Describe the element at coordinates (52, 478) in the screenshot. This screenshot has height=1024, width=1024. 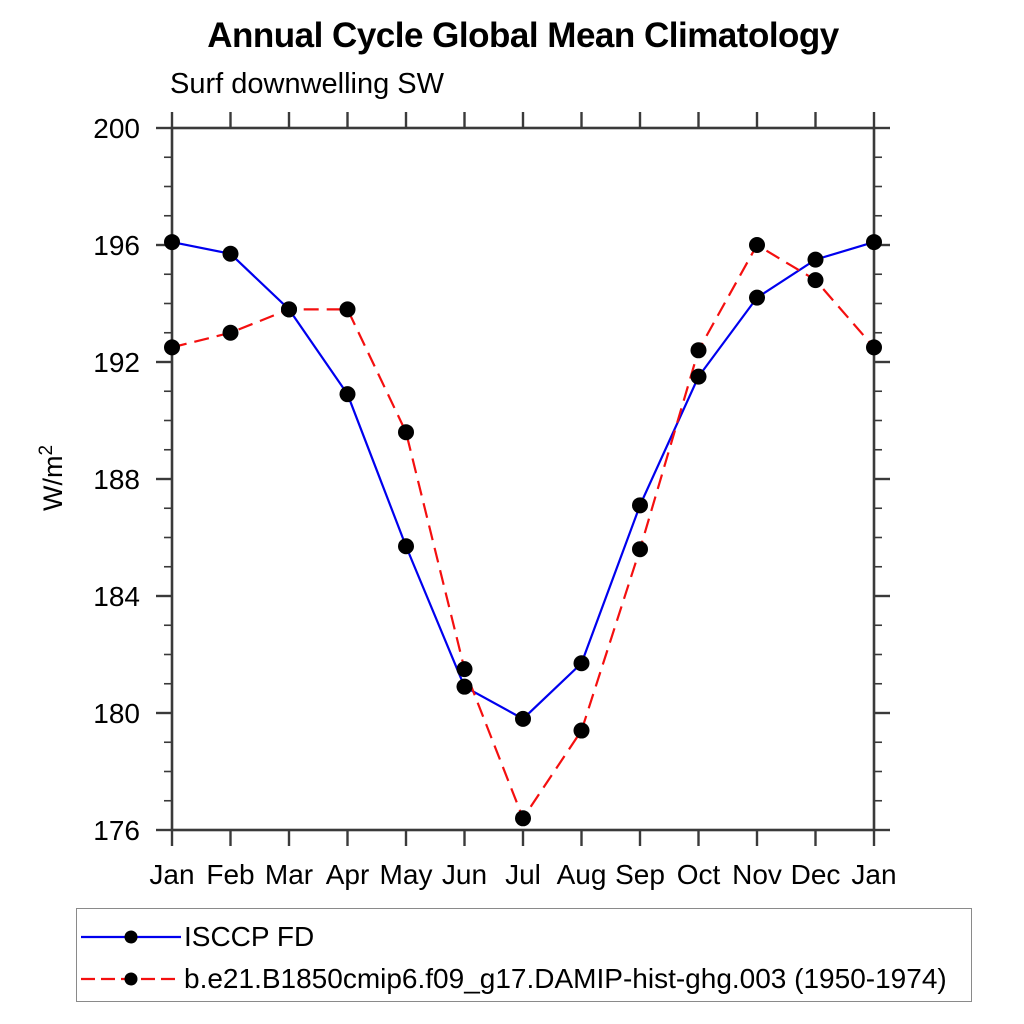
I see `y-axis-title: W/m2` at that location.